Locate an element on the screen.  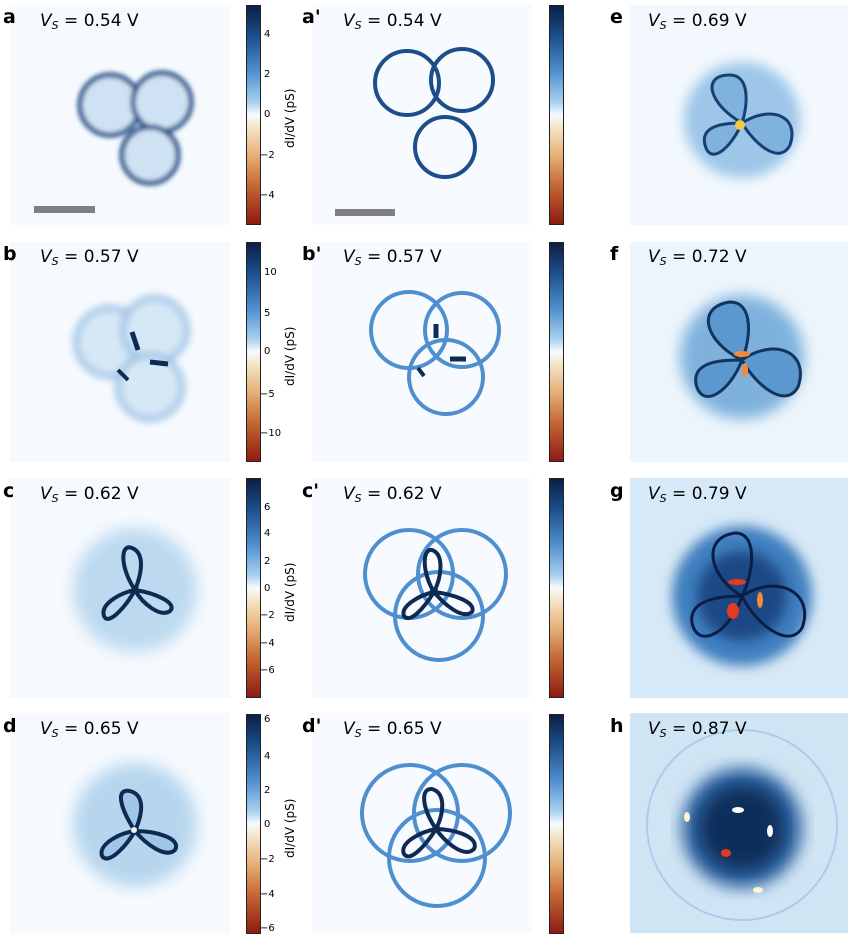
cbar3-tick: 4 is located at coordinates (267, 533).